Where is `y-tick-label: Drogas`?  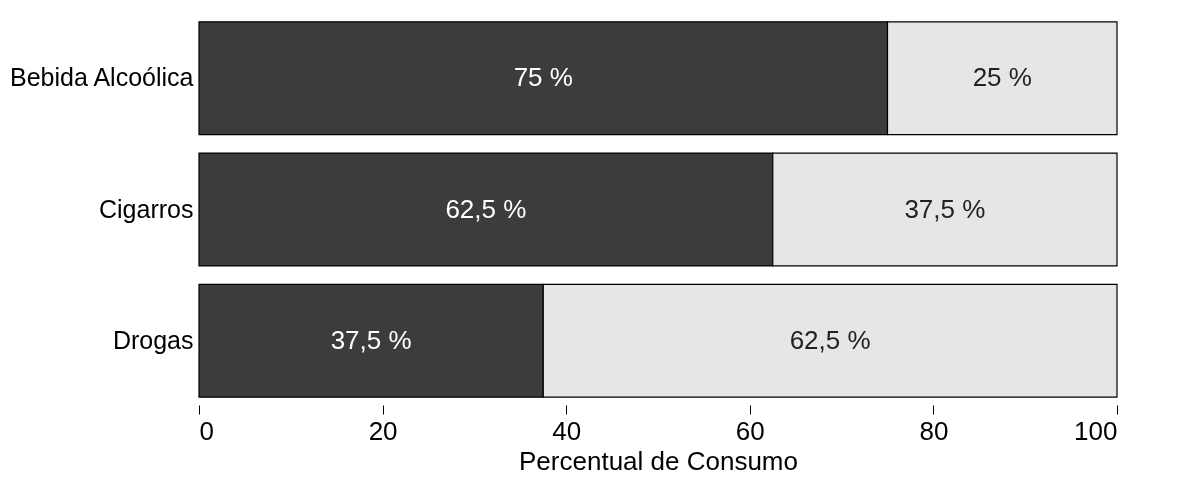 y-tick-label: Drogas is located at coordinates (153, 339).